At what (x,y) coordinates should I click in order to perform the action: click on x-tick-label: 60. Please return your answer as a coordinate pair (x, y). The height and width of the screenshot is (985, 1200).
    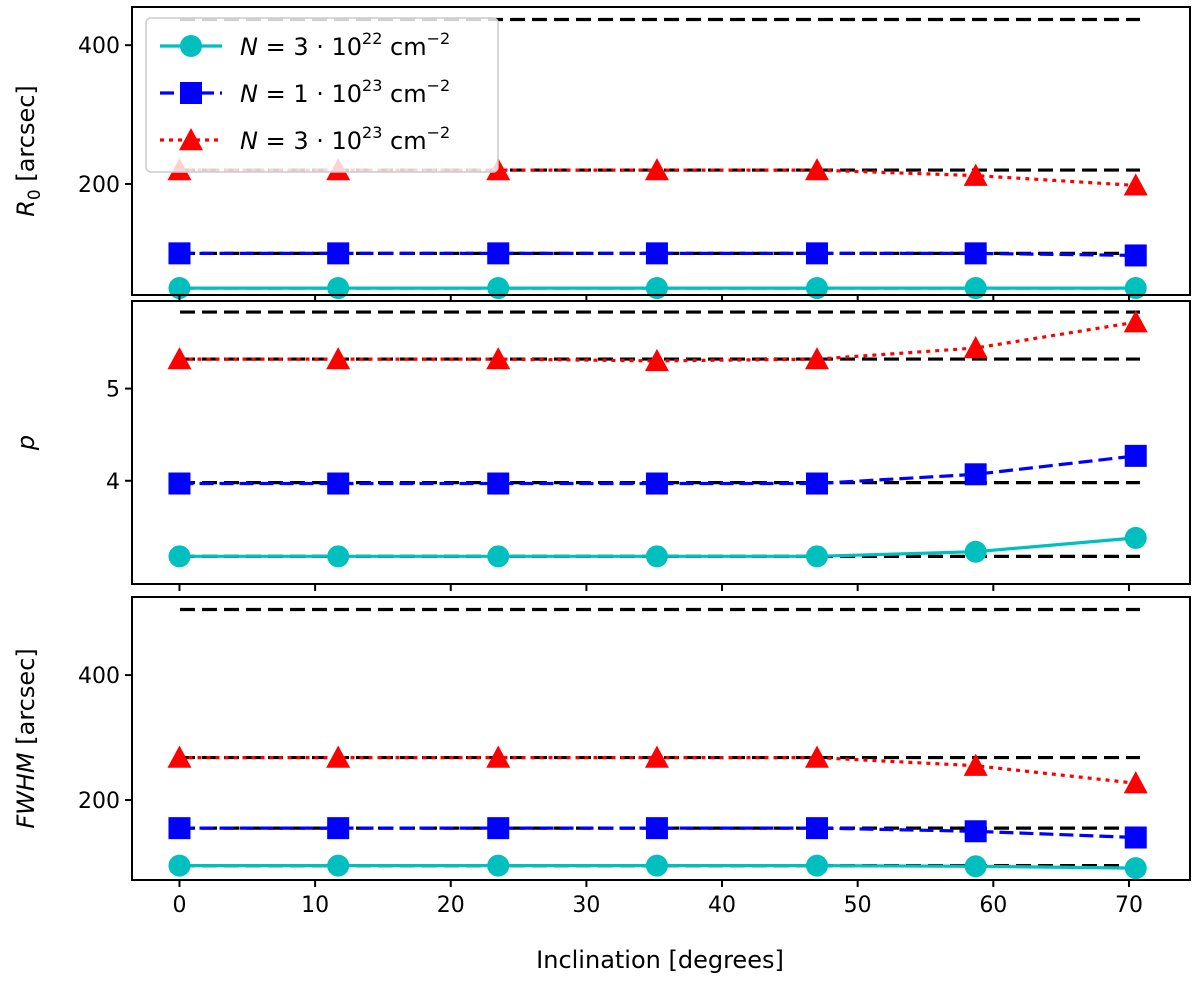
    Looking at the image, I should click on (993, 905).